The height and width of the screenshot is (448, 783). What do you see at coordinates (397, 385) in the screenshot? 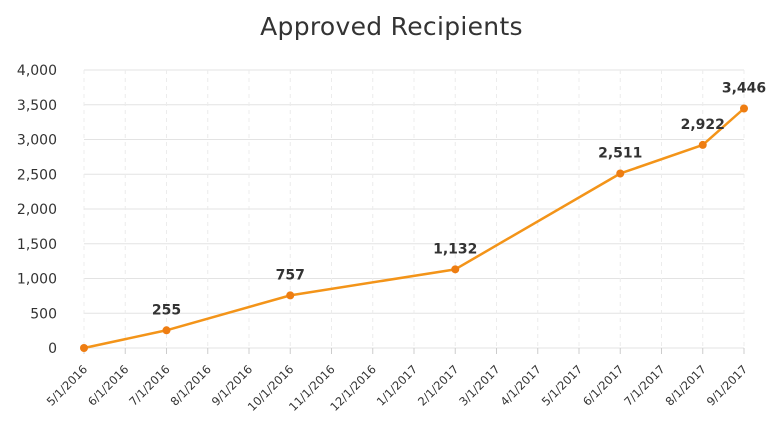
I see `x-tick-label: 1/1/2017` at bounding box center [397, 385].